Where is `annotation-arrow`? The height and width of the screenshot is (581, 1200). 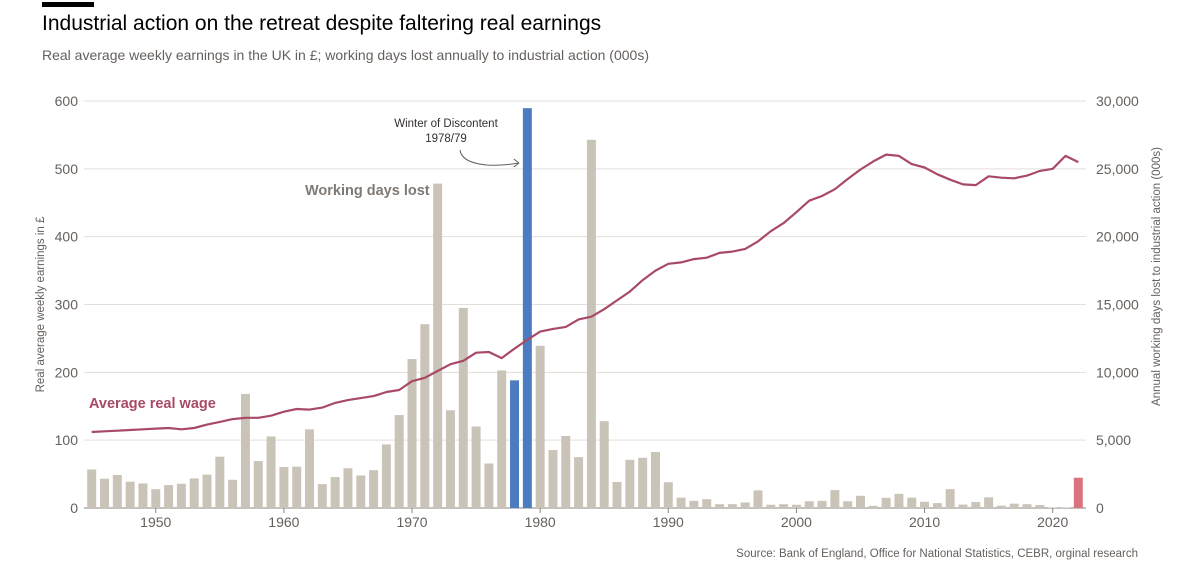
annotation-arrow is located at coordinates (489, 157).